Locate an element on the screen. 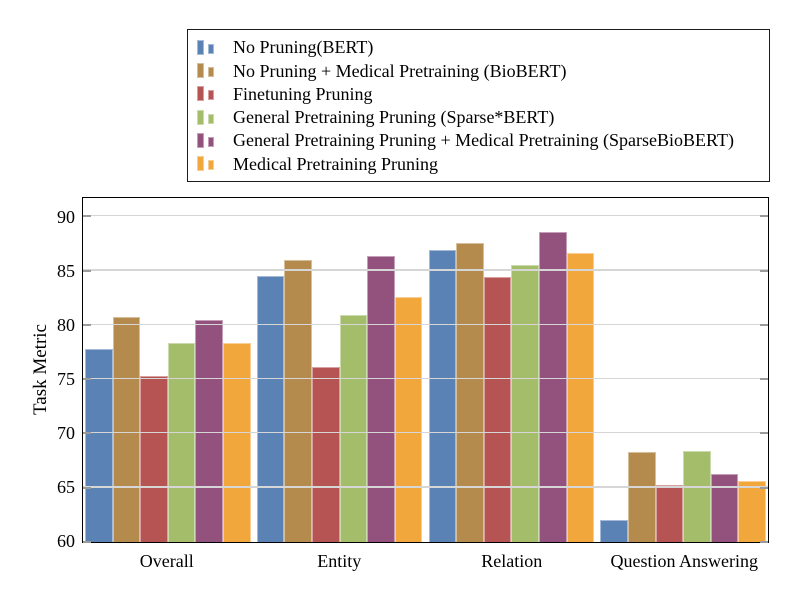 The image size is (794, 616). legend-label: No Pruning(BERT) is located at coordinates (303, 47).